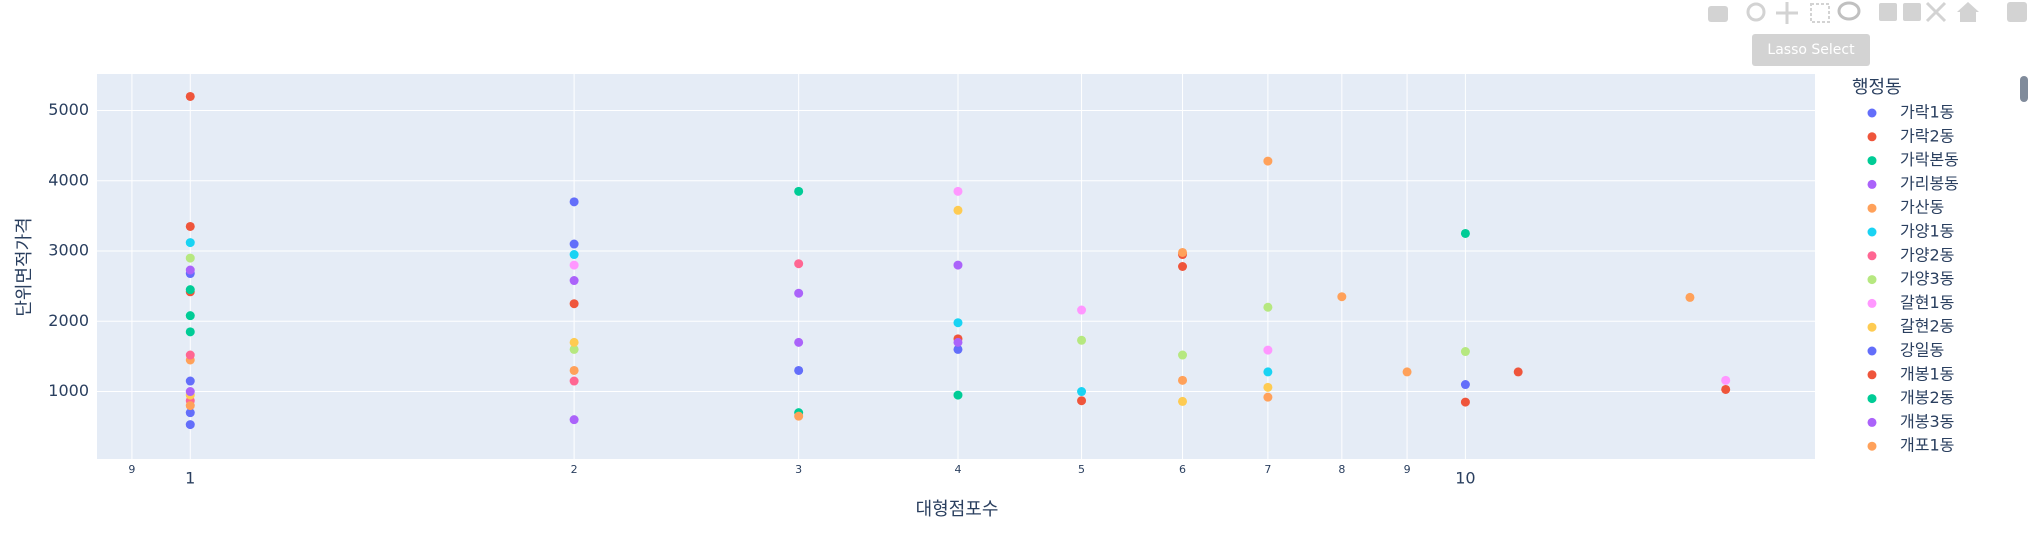 This screenshot has width=2035, height=553. Describe the element at coordinates (1465, 478) in the screenshot. I see `x-tick-label: 10` at that location.